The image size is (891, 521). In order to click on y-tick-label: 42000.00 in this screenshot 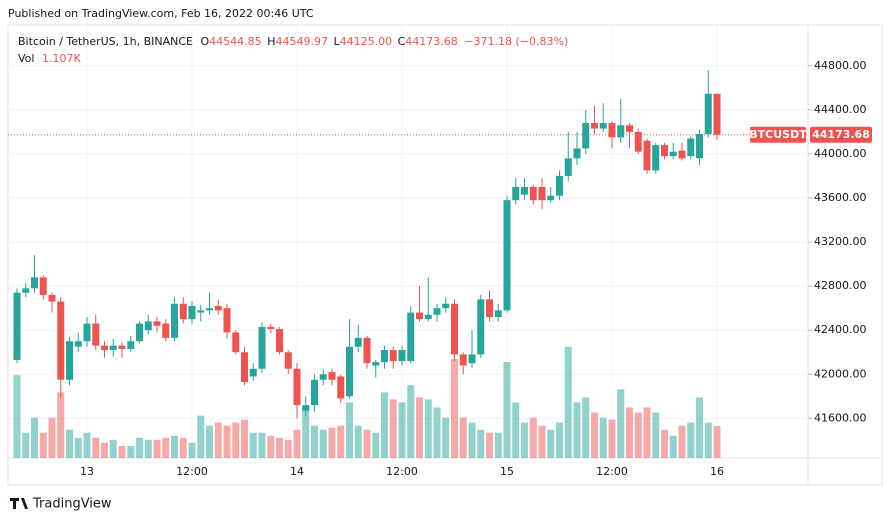, I will do `click(840, 373)`.